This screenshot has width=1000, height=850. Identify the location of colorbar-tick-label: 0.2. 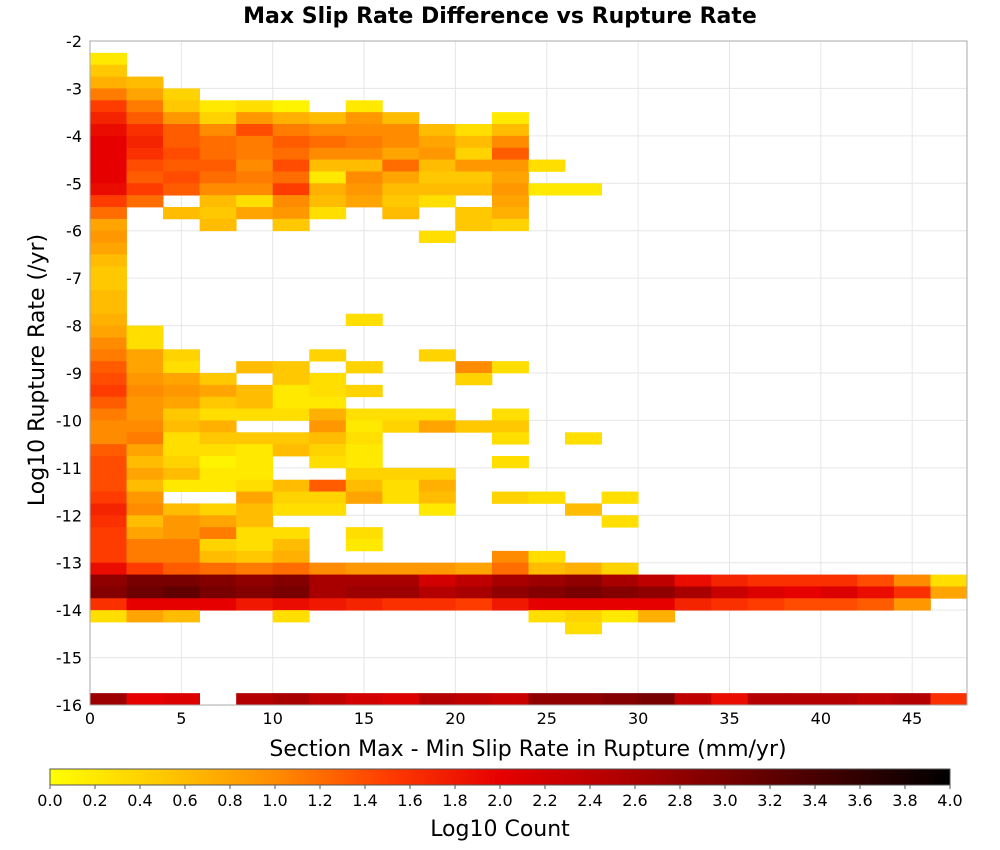
(94, 800).